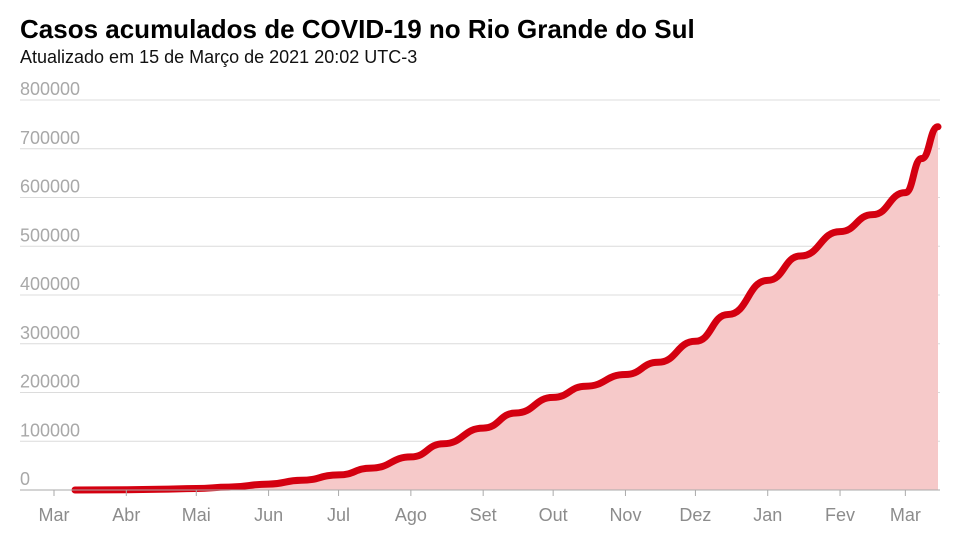  What do you see at coordinates (196, 515) in the screenshot?
I see `x-tick-label: Mai` at bounding box center [196, 515].